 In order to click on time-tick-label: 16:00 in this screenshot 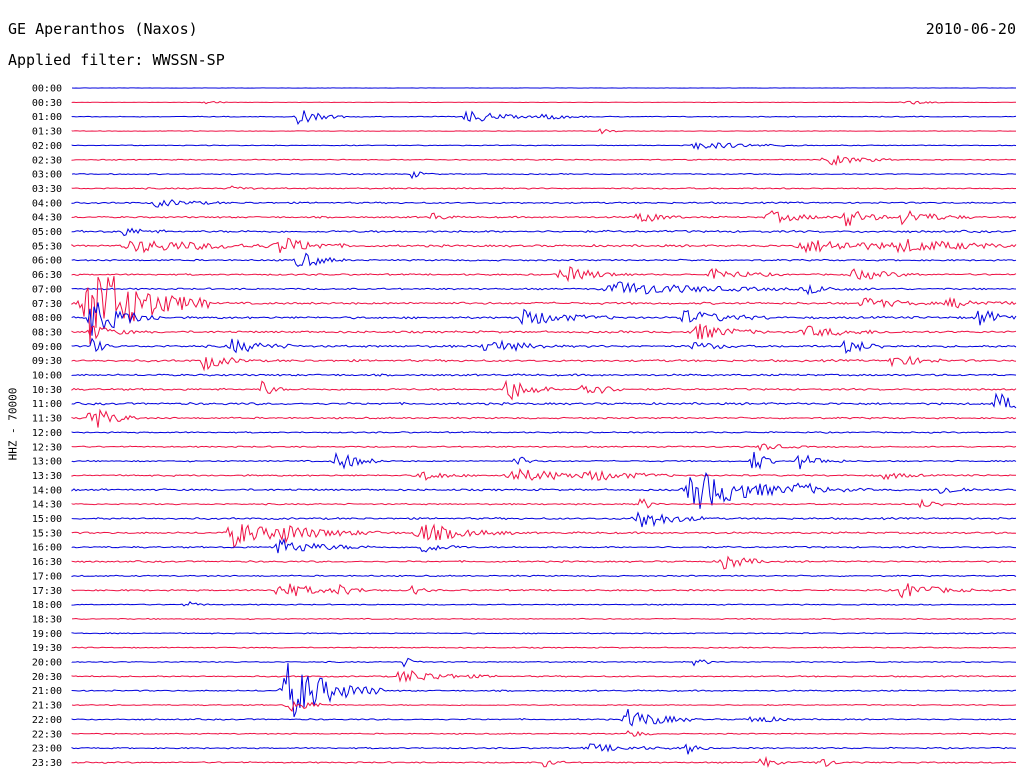, I will do `click(47, 548)`.